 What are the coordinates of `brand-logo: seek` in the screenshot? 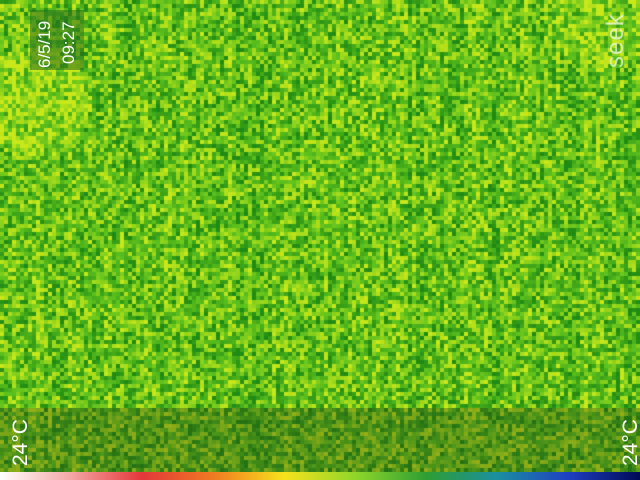 It's located at (615, 40).